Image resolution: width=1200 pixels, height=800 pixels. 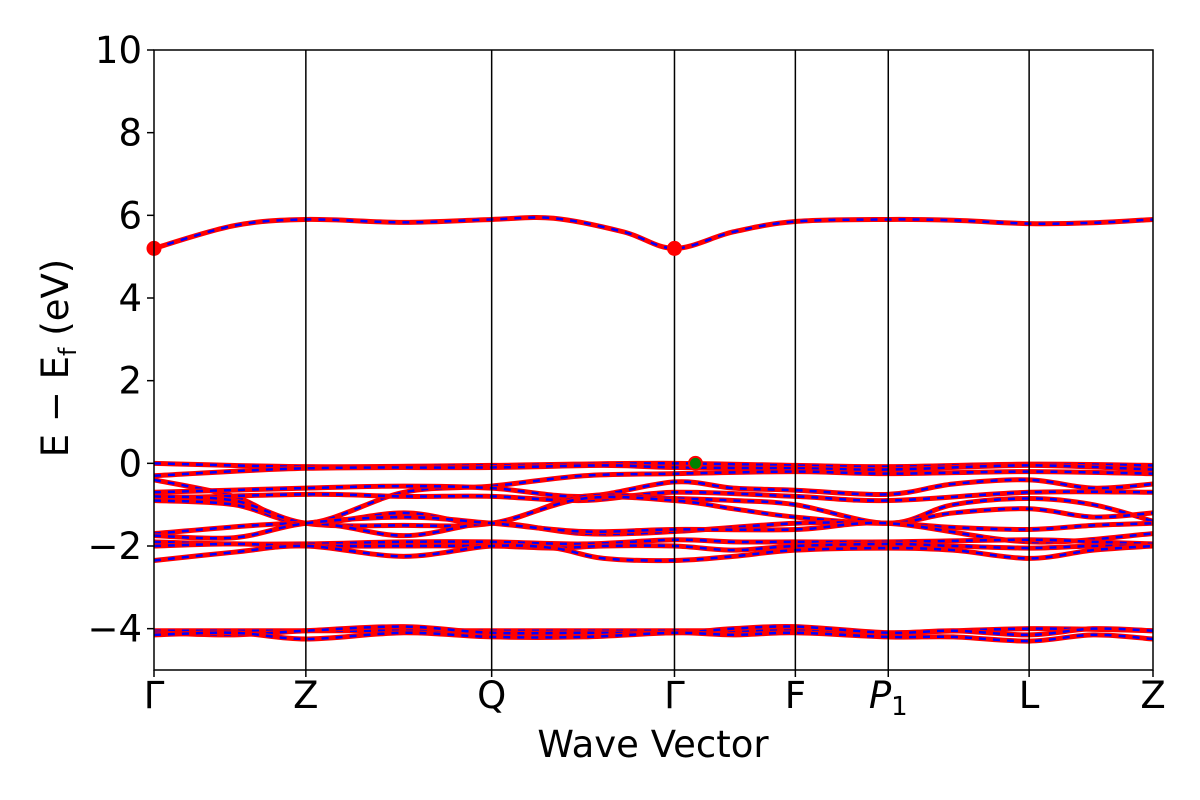 What do you see at coordinates (695, 463) in the screenshot?
I see `vbm-marker` at bounding box center [695, 463].